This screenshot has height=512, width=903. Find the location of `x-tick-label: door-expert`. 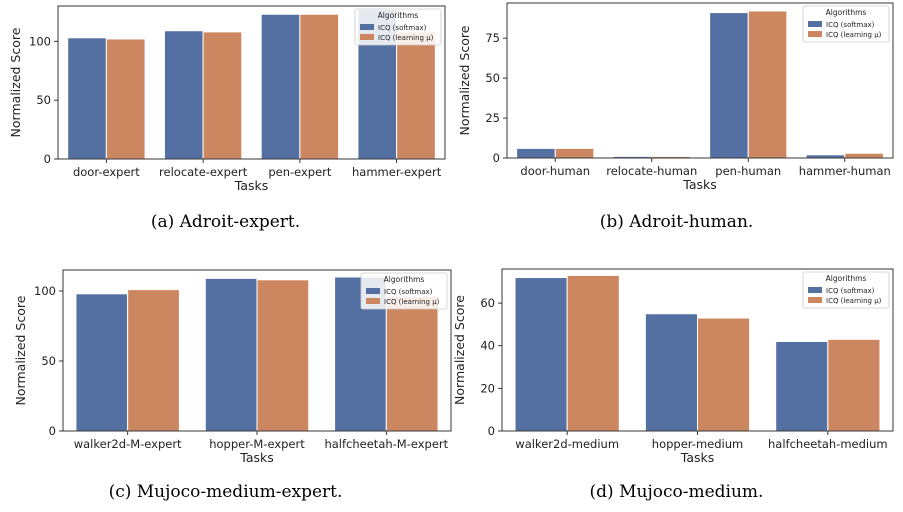

x-tick-label: door-expert is located at coordinates (106, 172).